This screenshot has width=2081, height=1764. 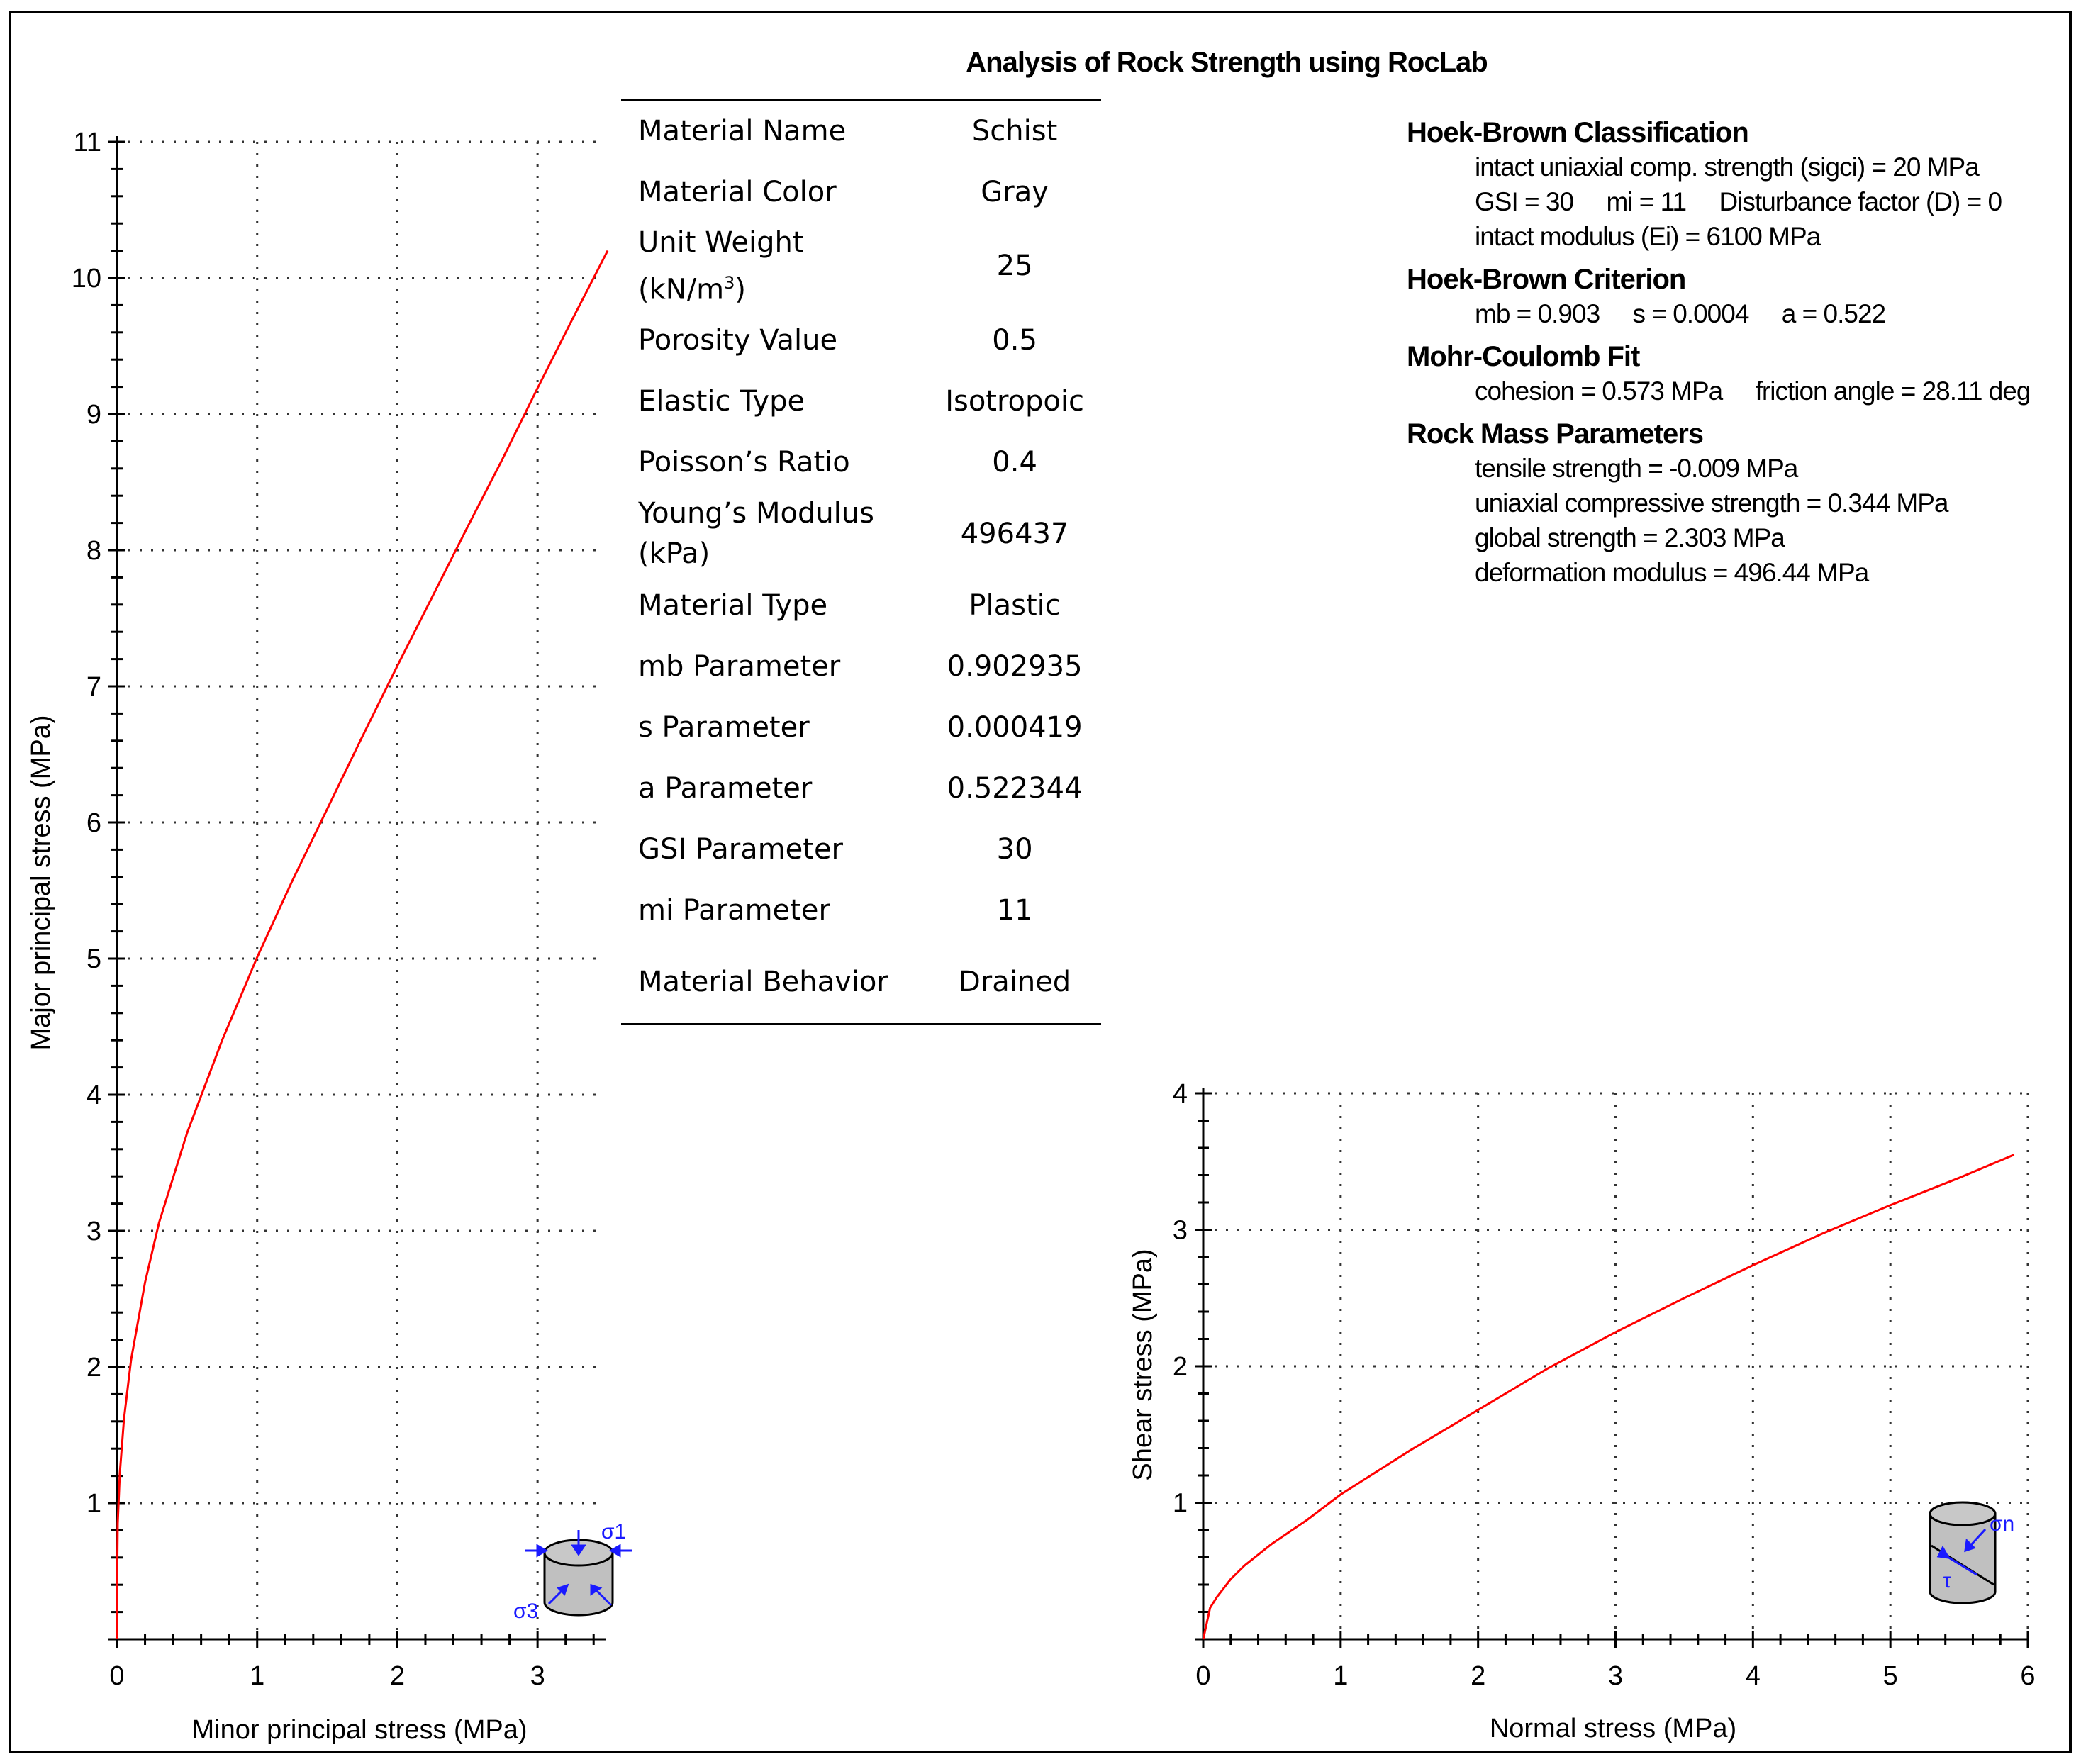 I want to click on property-name: s Parameter, so click(x=724, y=727).